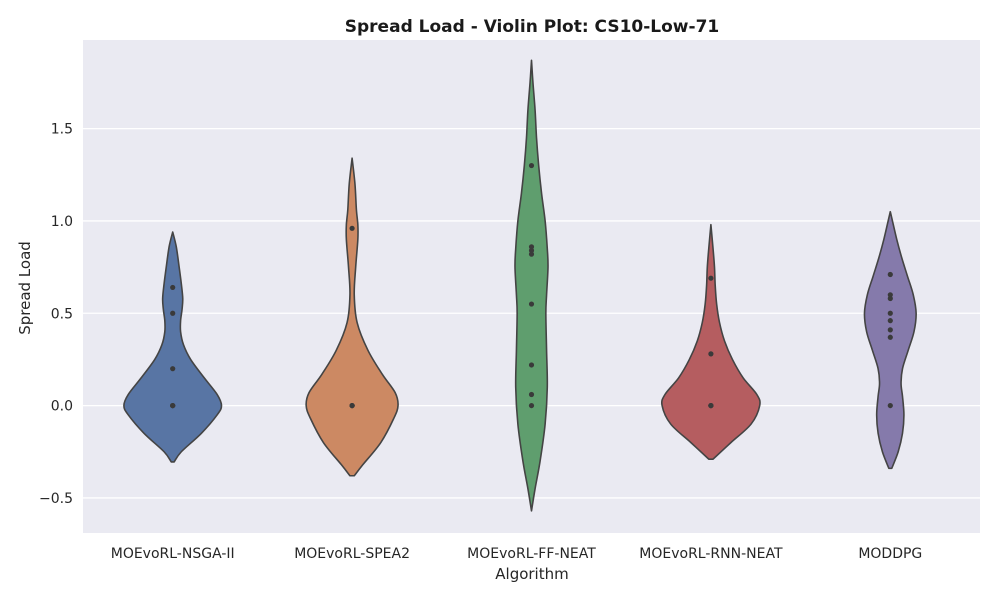 This screenshot has width=1000, height=600. Describe the element at coordinates (56, 499) in the screenshot. I see `y-tick-label: −0.5` at that location.